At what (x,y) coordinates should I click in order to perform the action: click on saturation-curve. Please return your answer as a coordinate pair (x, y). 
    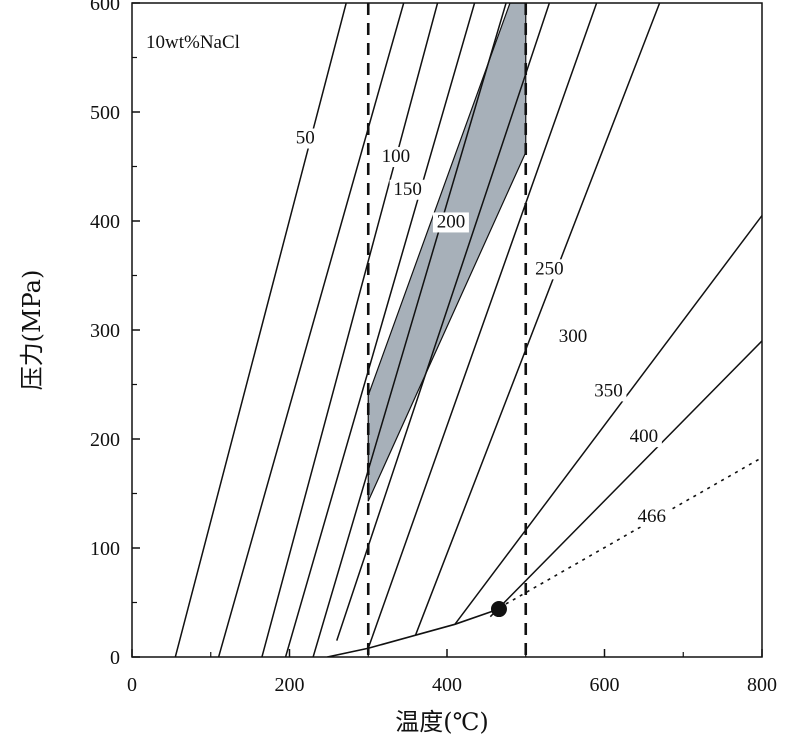
    Looking at the image, I should click on (413, 632).